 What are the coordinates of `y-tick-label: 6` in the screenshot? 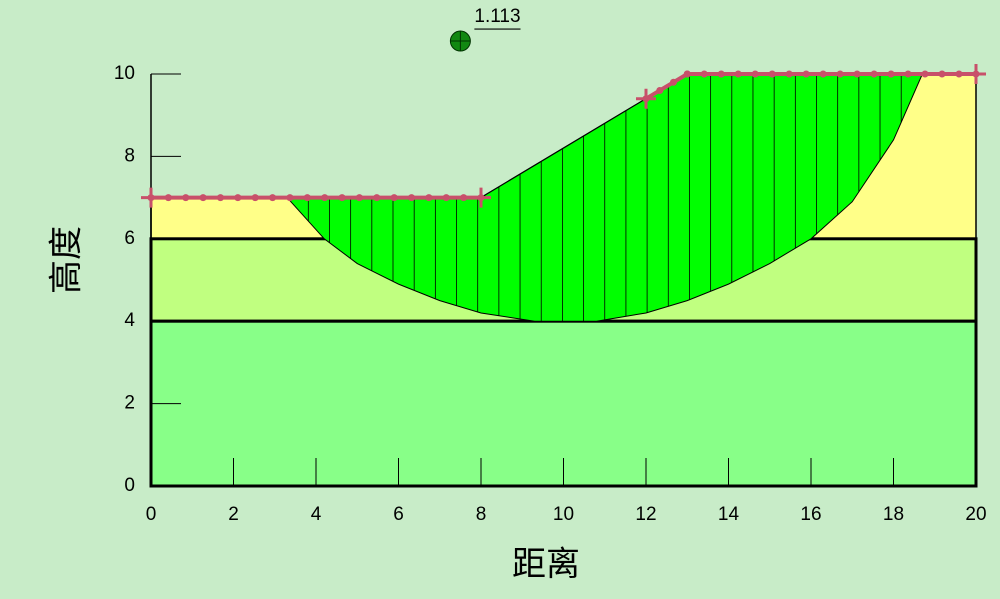 It's located at (129, 238).